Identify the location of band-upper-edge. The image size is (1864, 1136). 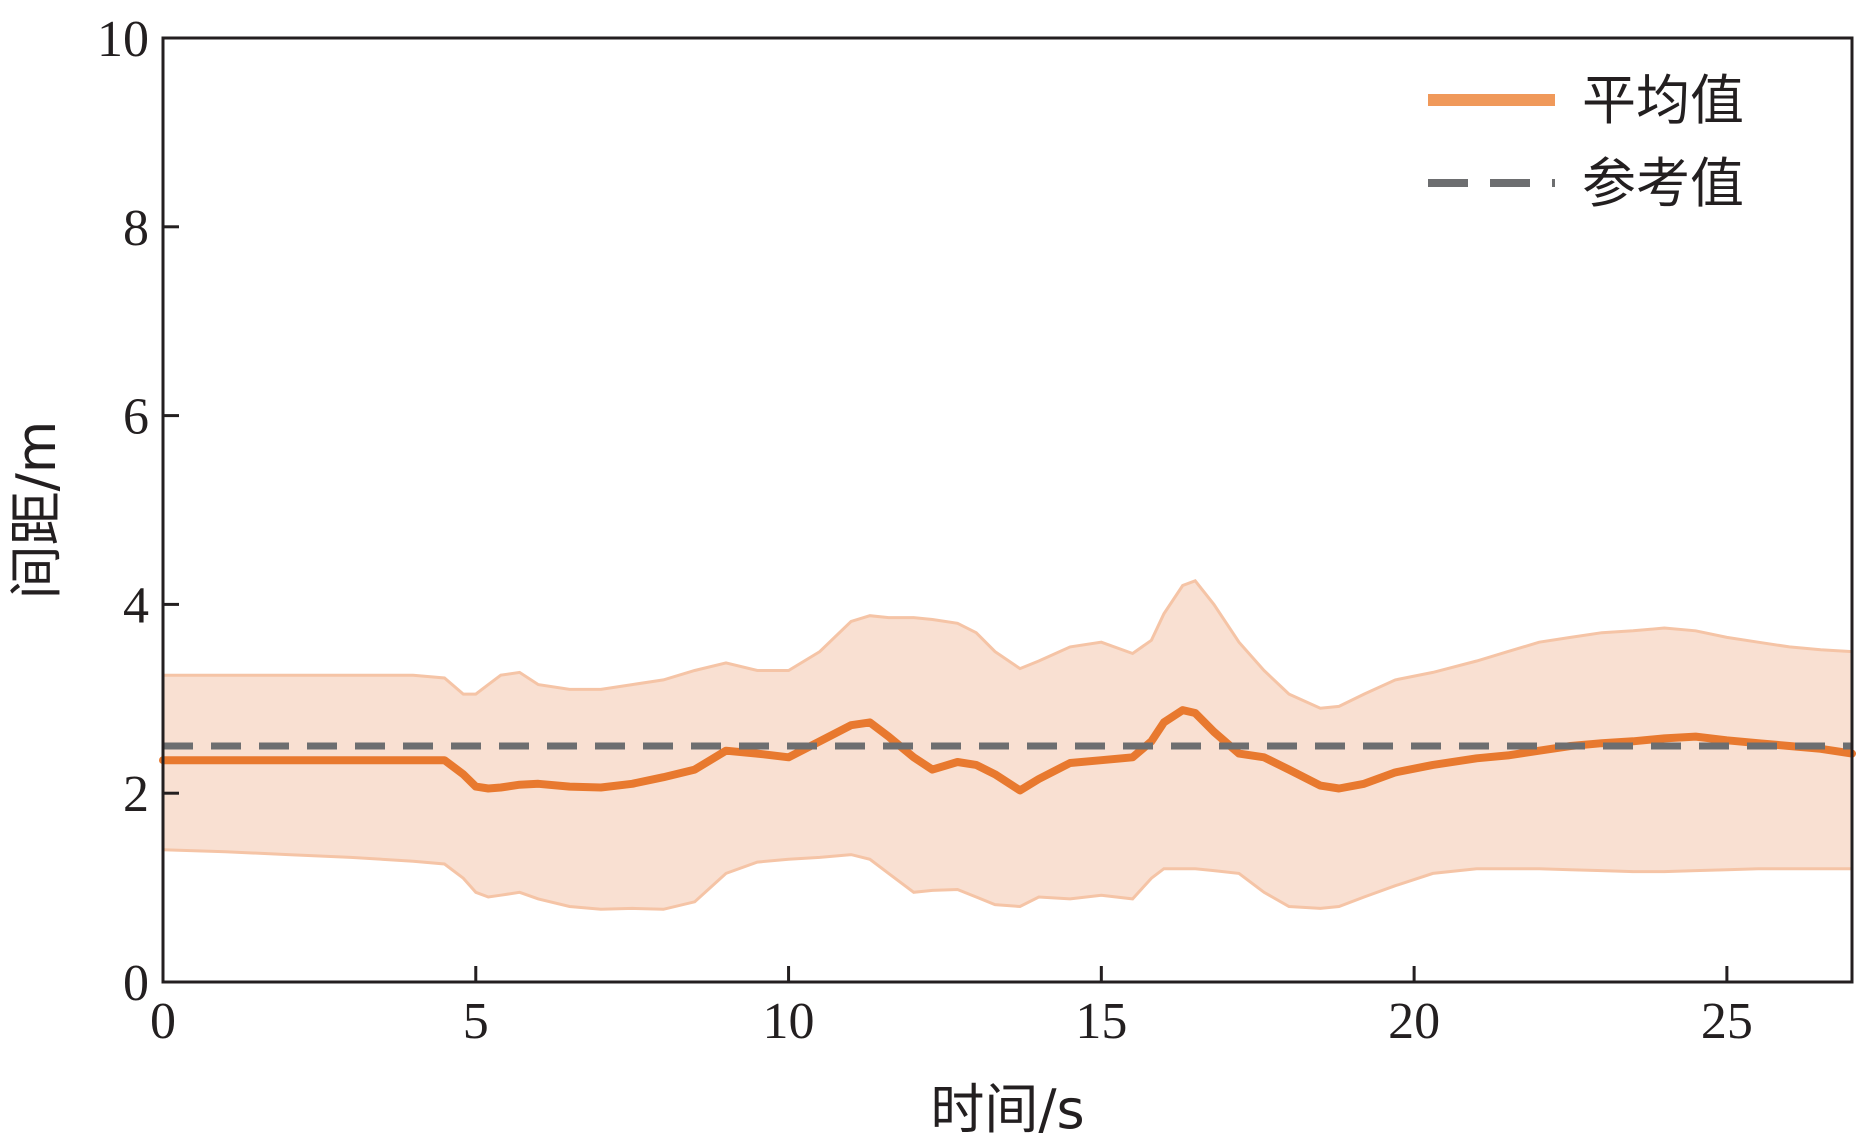
(1008, 644).